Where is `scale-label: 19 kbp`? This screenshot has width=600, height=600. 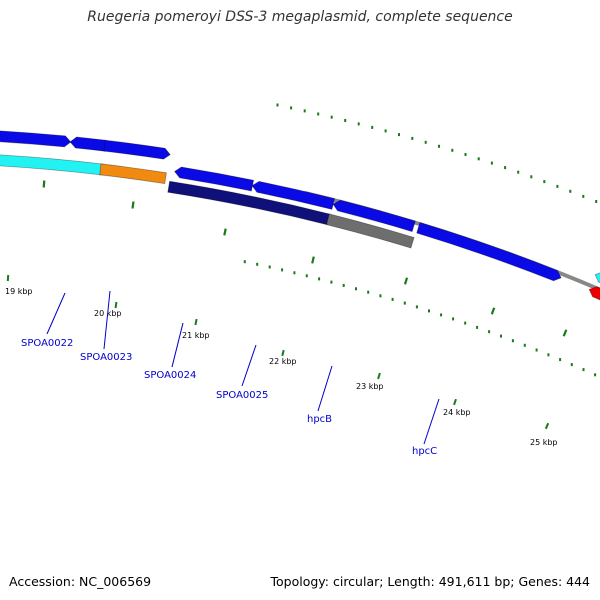
scale-label: 19 kbp is located at coordinates (19, 291).